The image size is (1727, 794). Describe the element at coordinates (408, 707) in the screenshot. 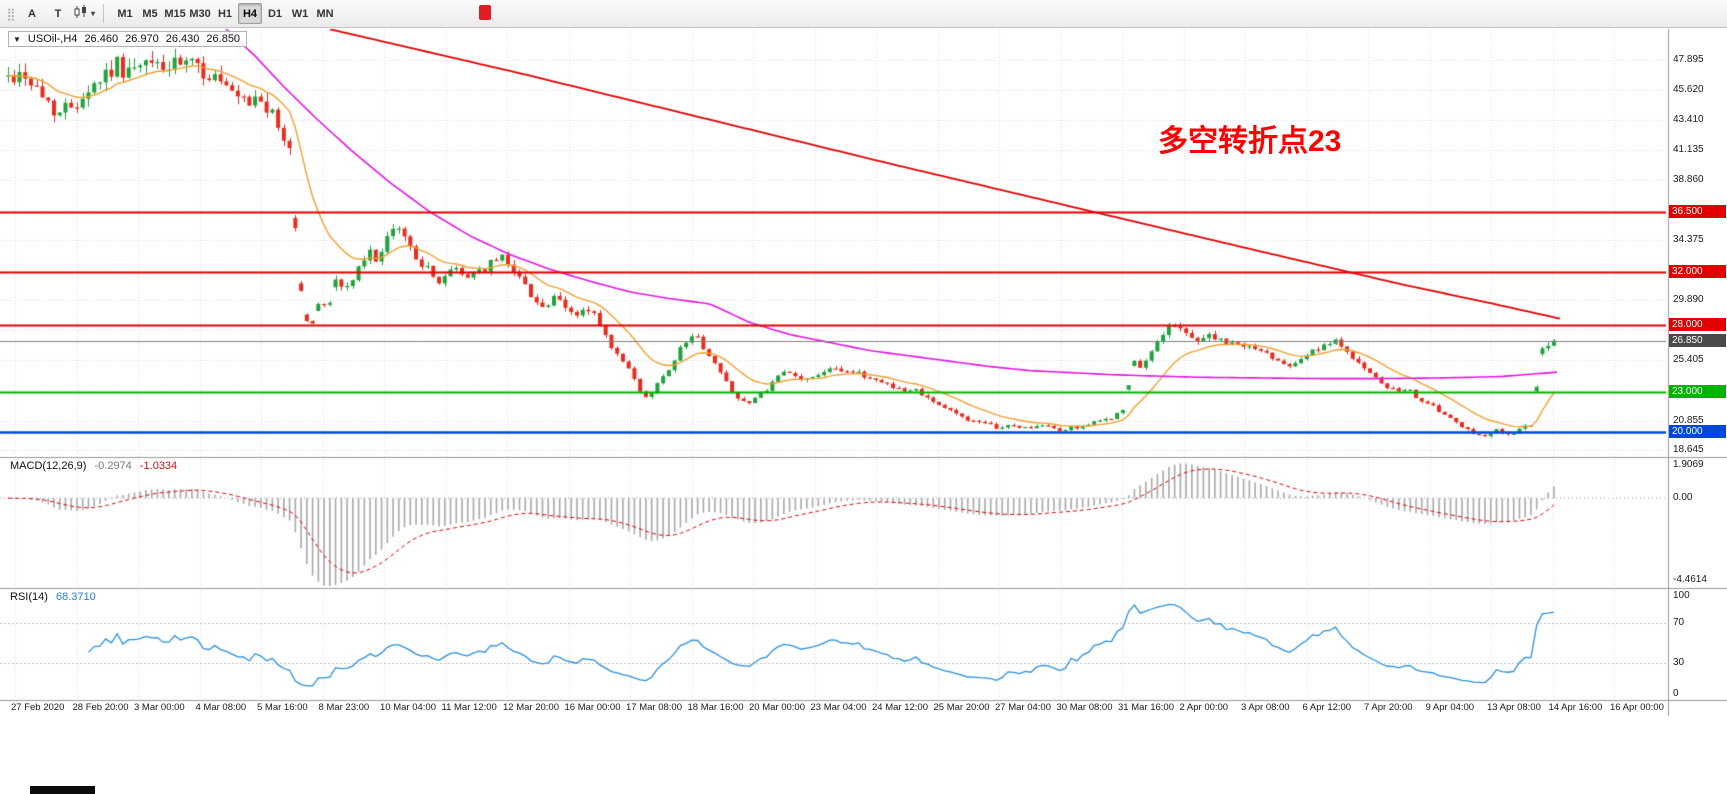

I see `date-axis-label: 10 Mar 04:00` at that location.